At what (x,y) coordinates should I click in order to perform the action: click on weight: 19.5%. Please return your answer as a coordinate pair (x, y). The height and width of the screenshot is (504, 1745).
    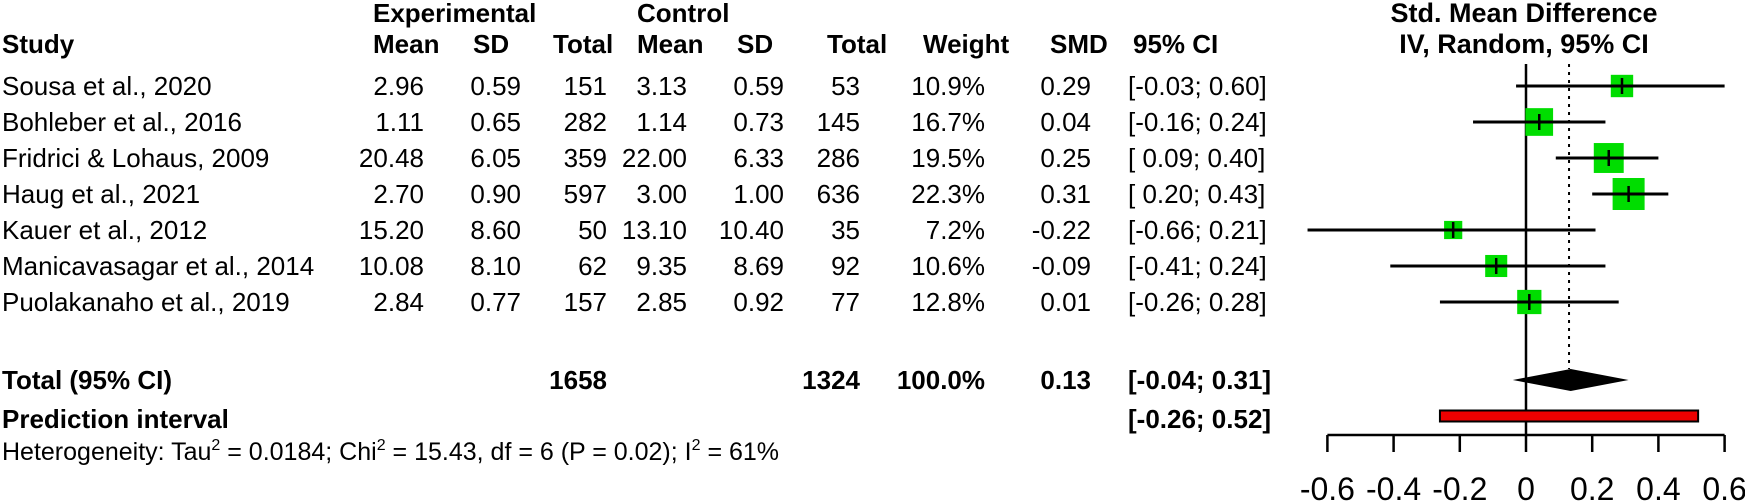
    Looking at the image, I should click on (948, 158).